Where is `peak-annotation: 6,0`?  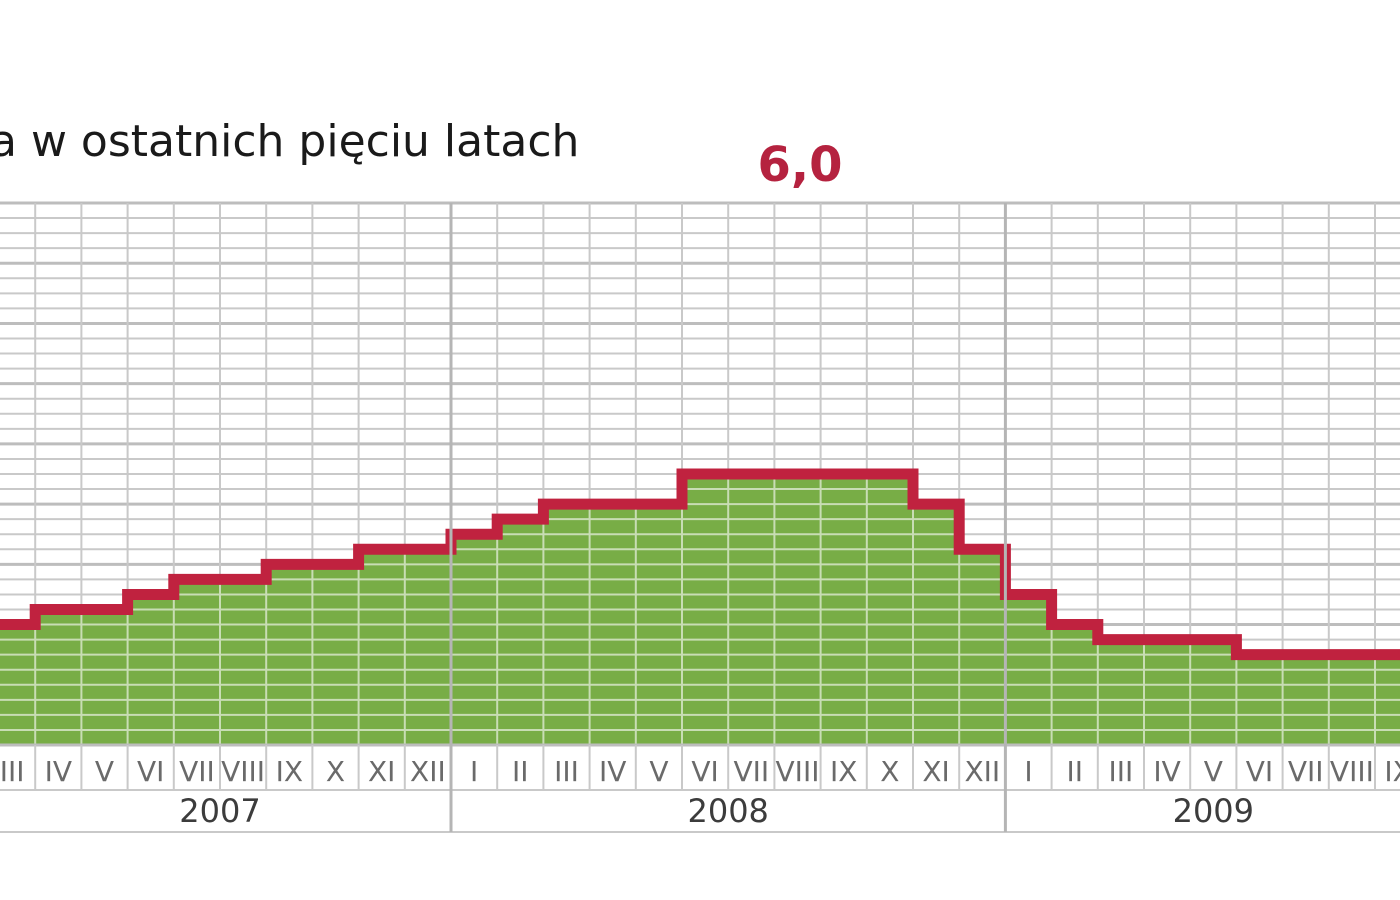
peak-annotation: 6,0 is located at coordinates (799, 165).